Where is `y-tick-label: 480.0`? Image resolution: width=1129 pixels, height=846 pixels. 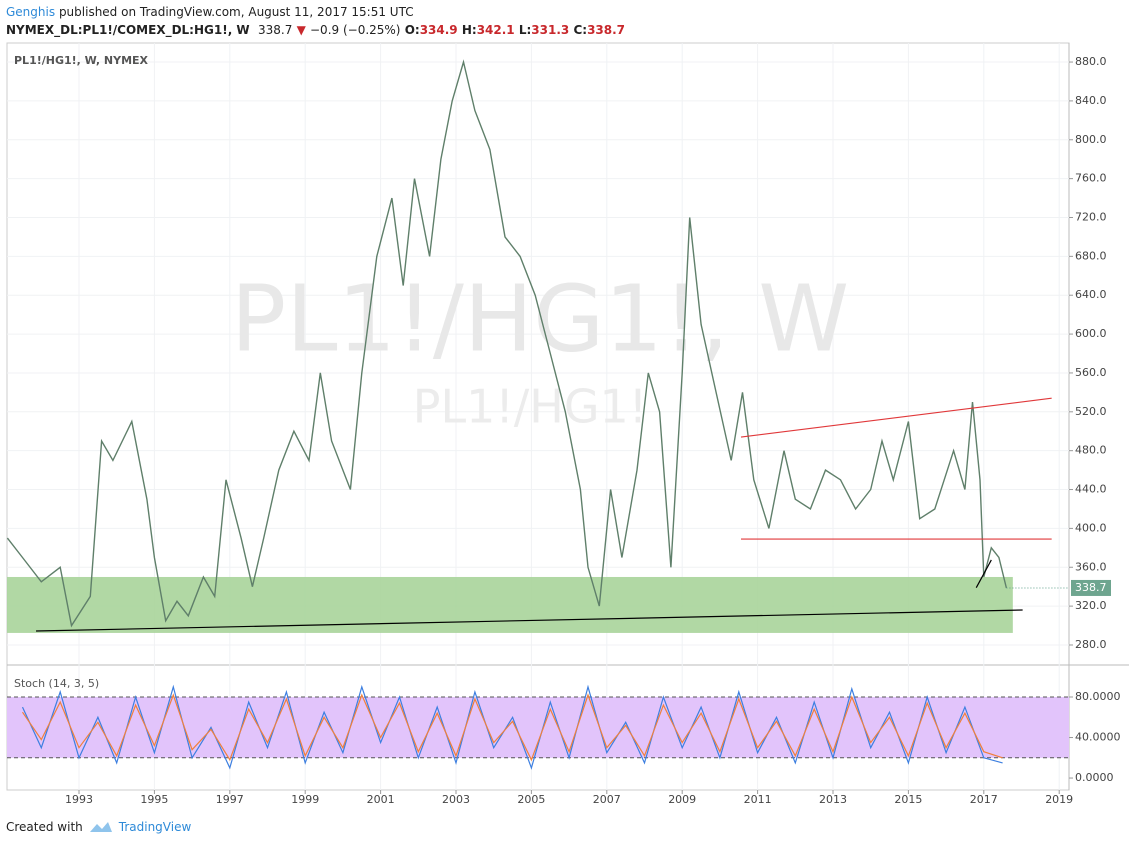 y-tick-label: 480.0 is located at coordinates (1091, 450).